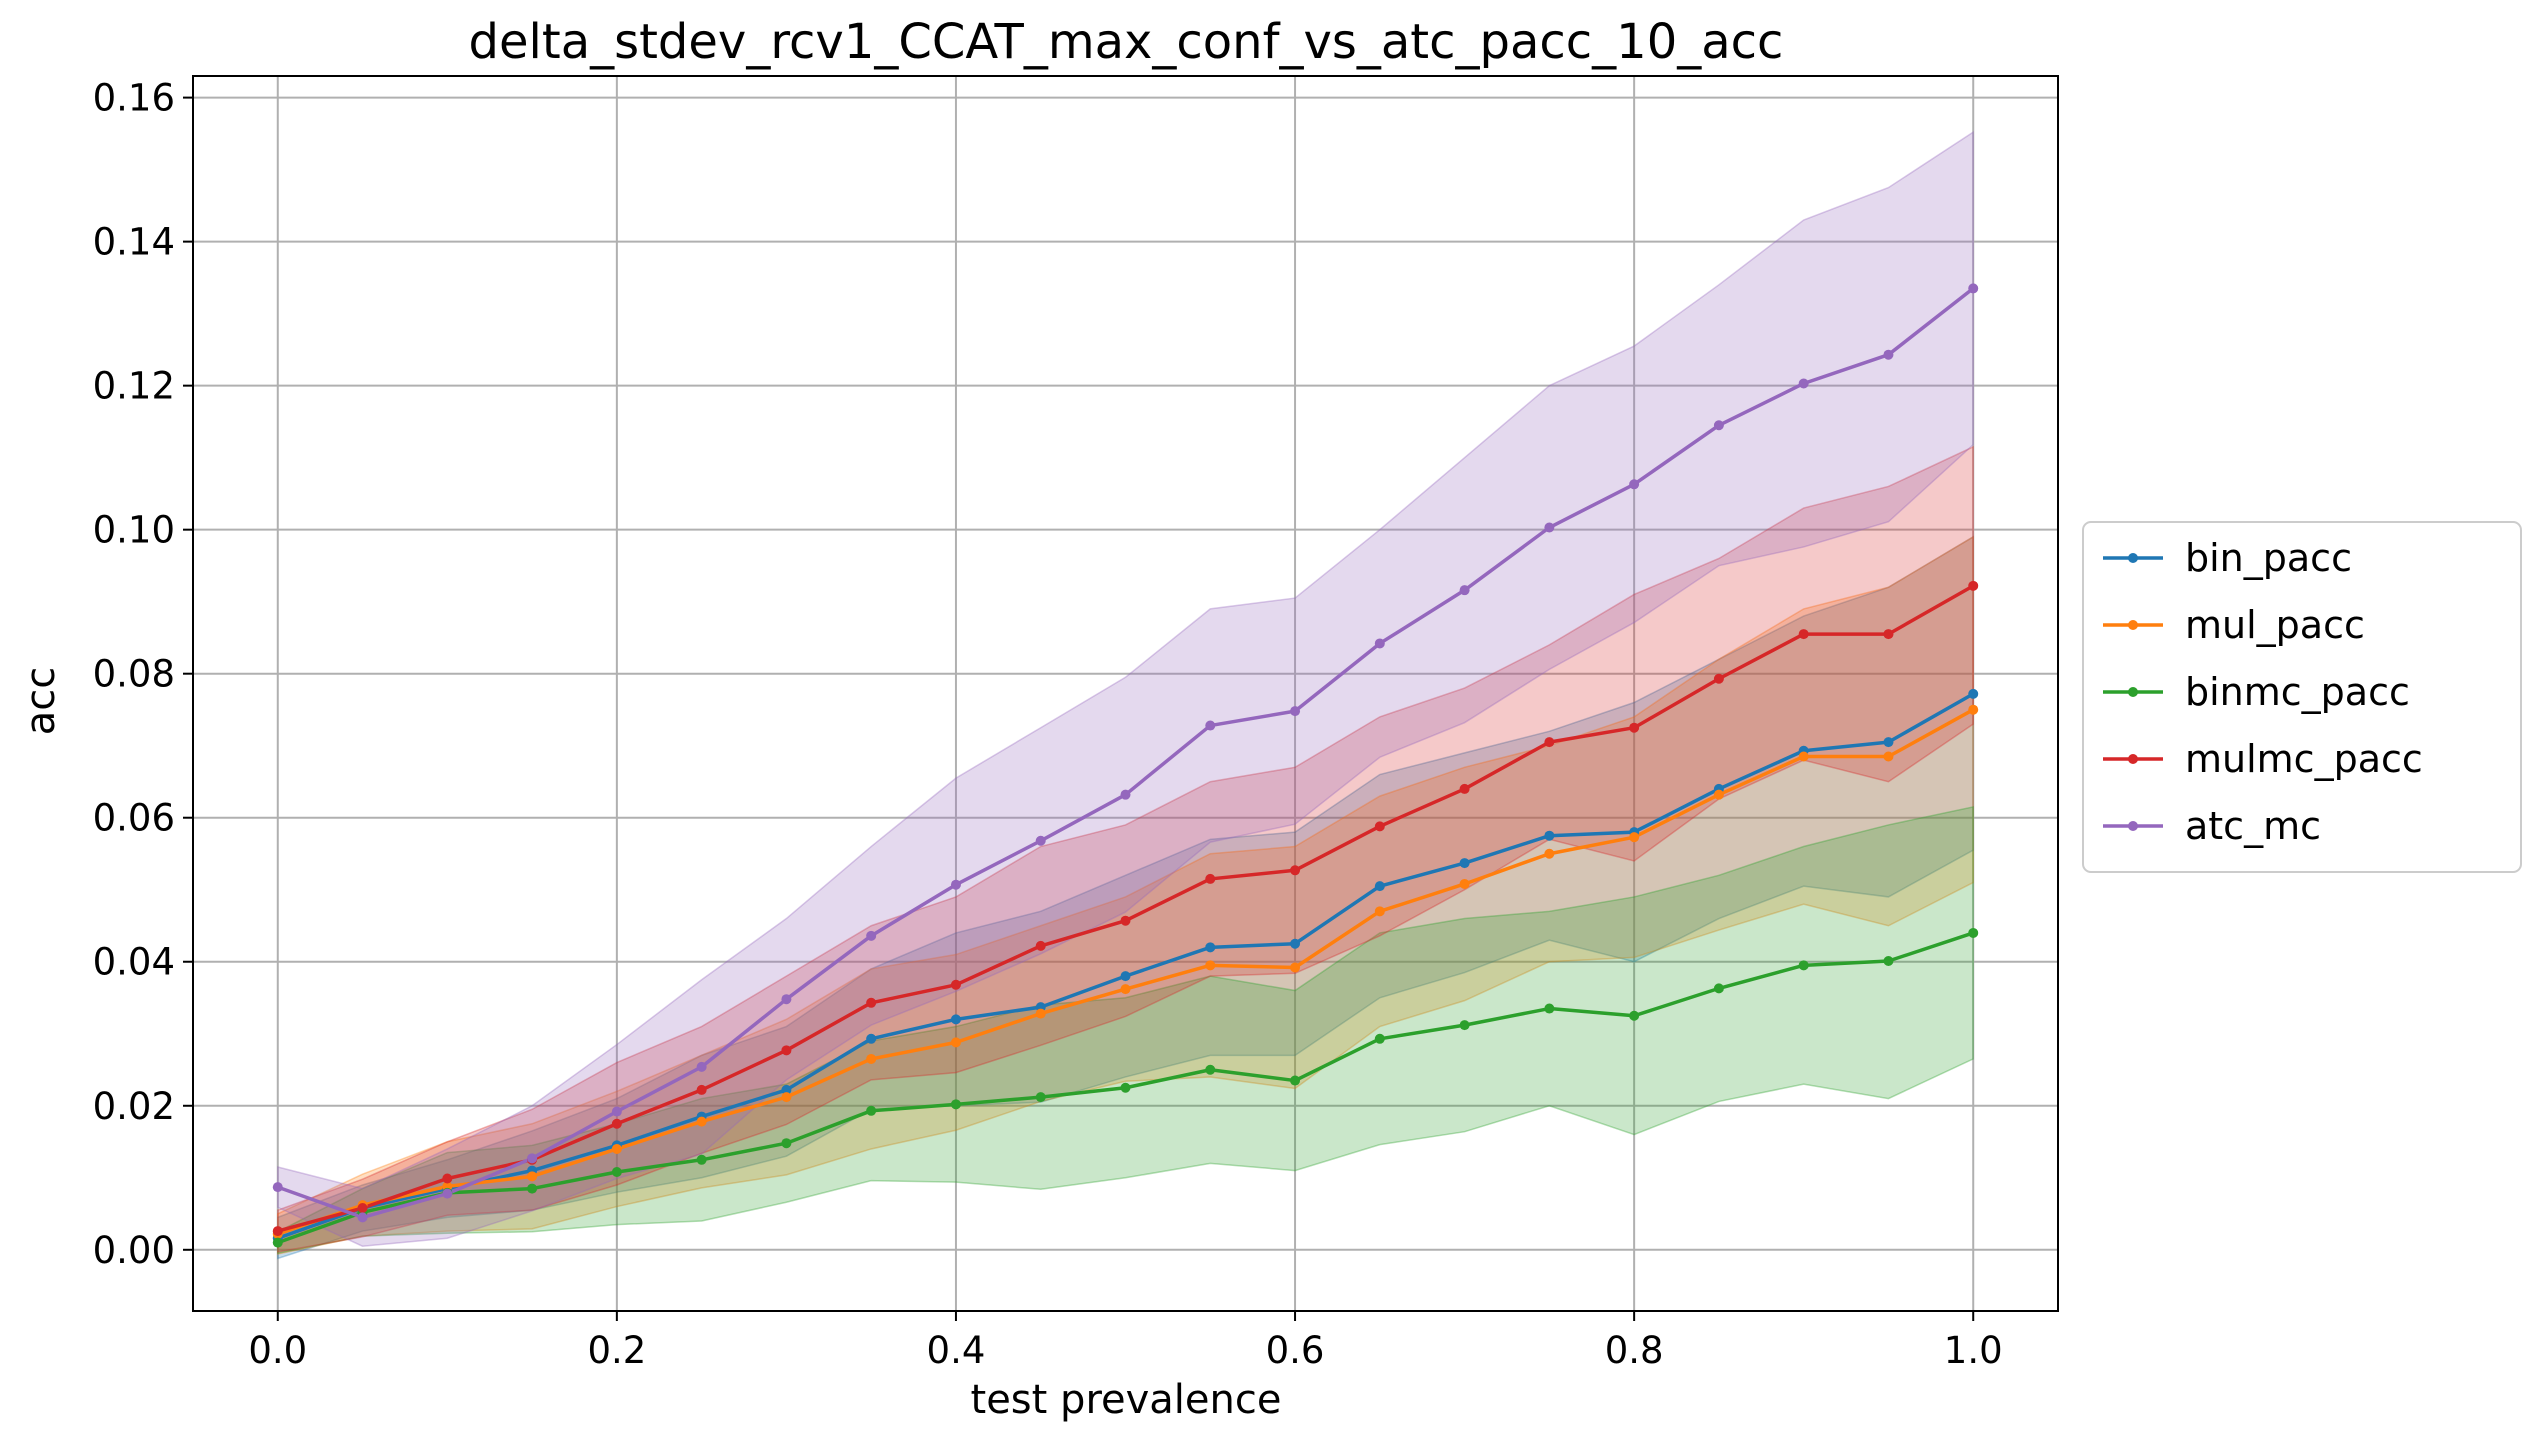 The image size is (2533, 1446). What do you see at coordinates (2234, 625) in the screenshot?
I see `legend-item-mul_pacc: mul_pacc` at bounding box center [2234, 625].